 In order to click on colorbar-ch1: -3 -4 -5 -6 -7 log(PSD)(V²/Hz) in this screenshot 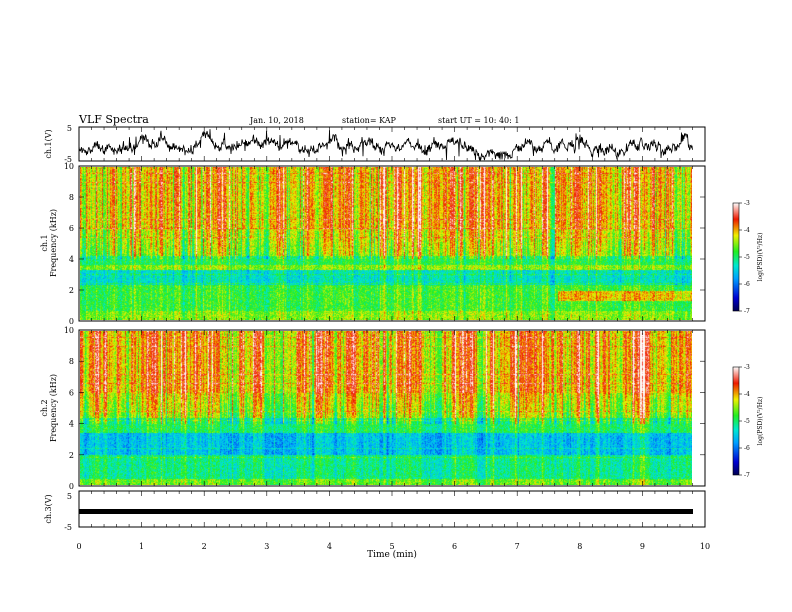, I will do `click(748, 257)`.